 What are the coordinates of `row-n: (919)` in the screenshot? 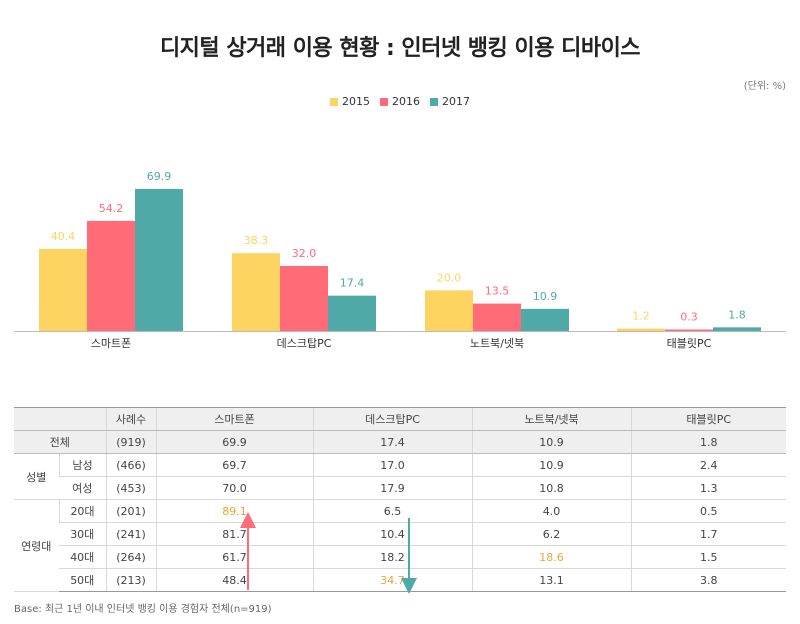 It's located at (130, 442).